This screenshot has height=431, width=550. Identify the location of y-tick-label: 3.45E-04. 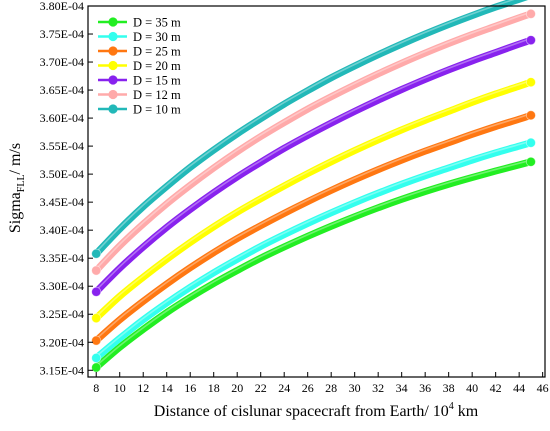
(62, 202).